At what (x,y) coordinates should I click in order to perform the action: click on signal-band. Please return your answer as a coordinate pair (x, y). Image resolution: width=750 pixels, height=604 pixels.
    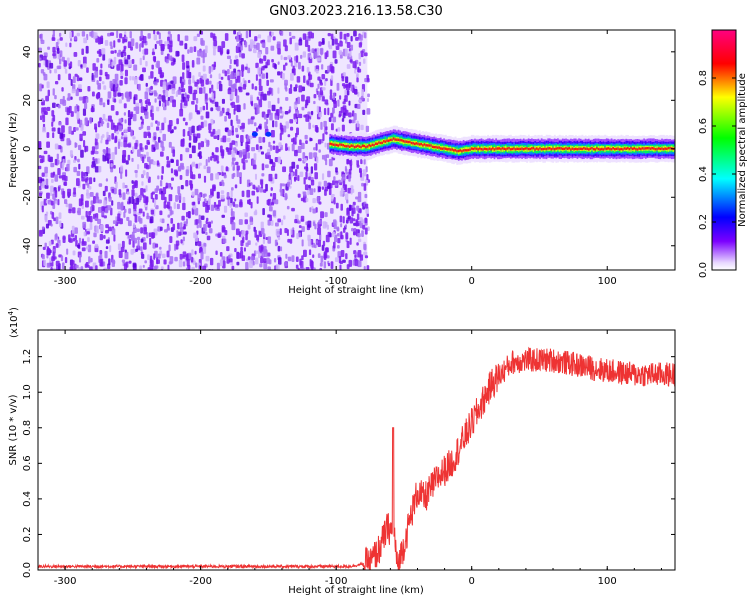
    Looking at the image, I should click on (502, 145).